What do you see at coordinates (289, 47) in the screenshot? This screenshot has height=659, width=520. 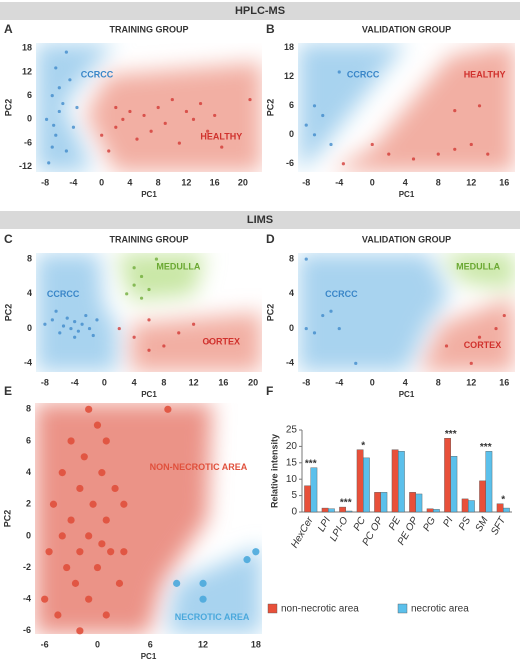 I see `y-tick-label: 18` at bounding box center [289, 47].